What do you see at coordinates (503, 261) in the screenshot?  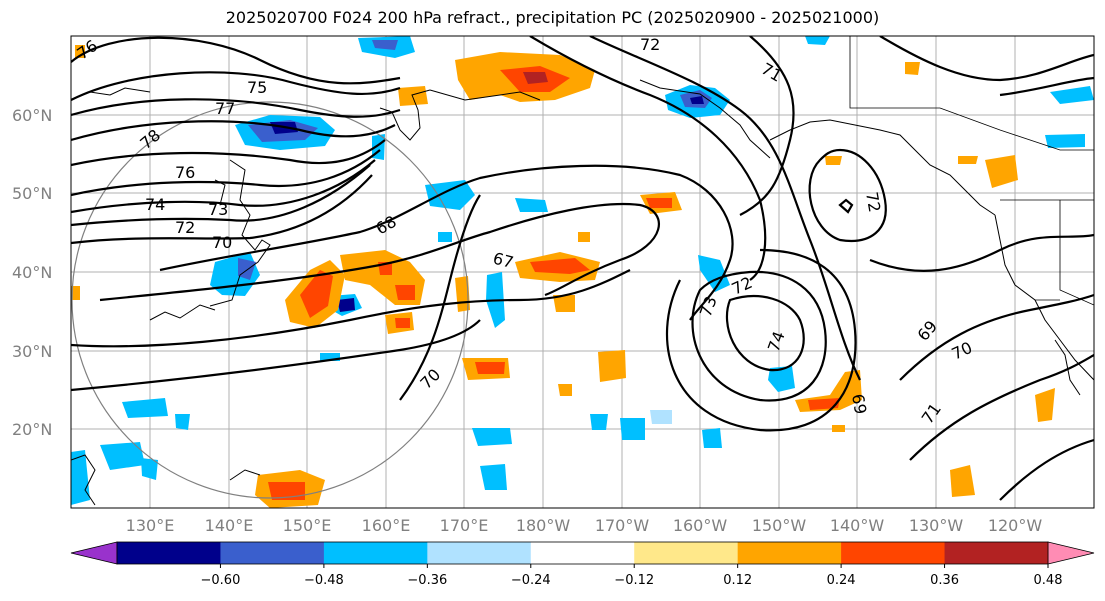 I see `contour-label: 67` at bounding box center [503, 261].